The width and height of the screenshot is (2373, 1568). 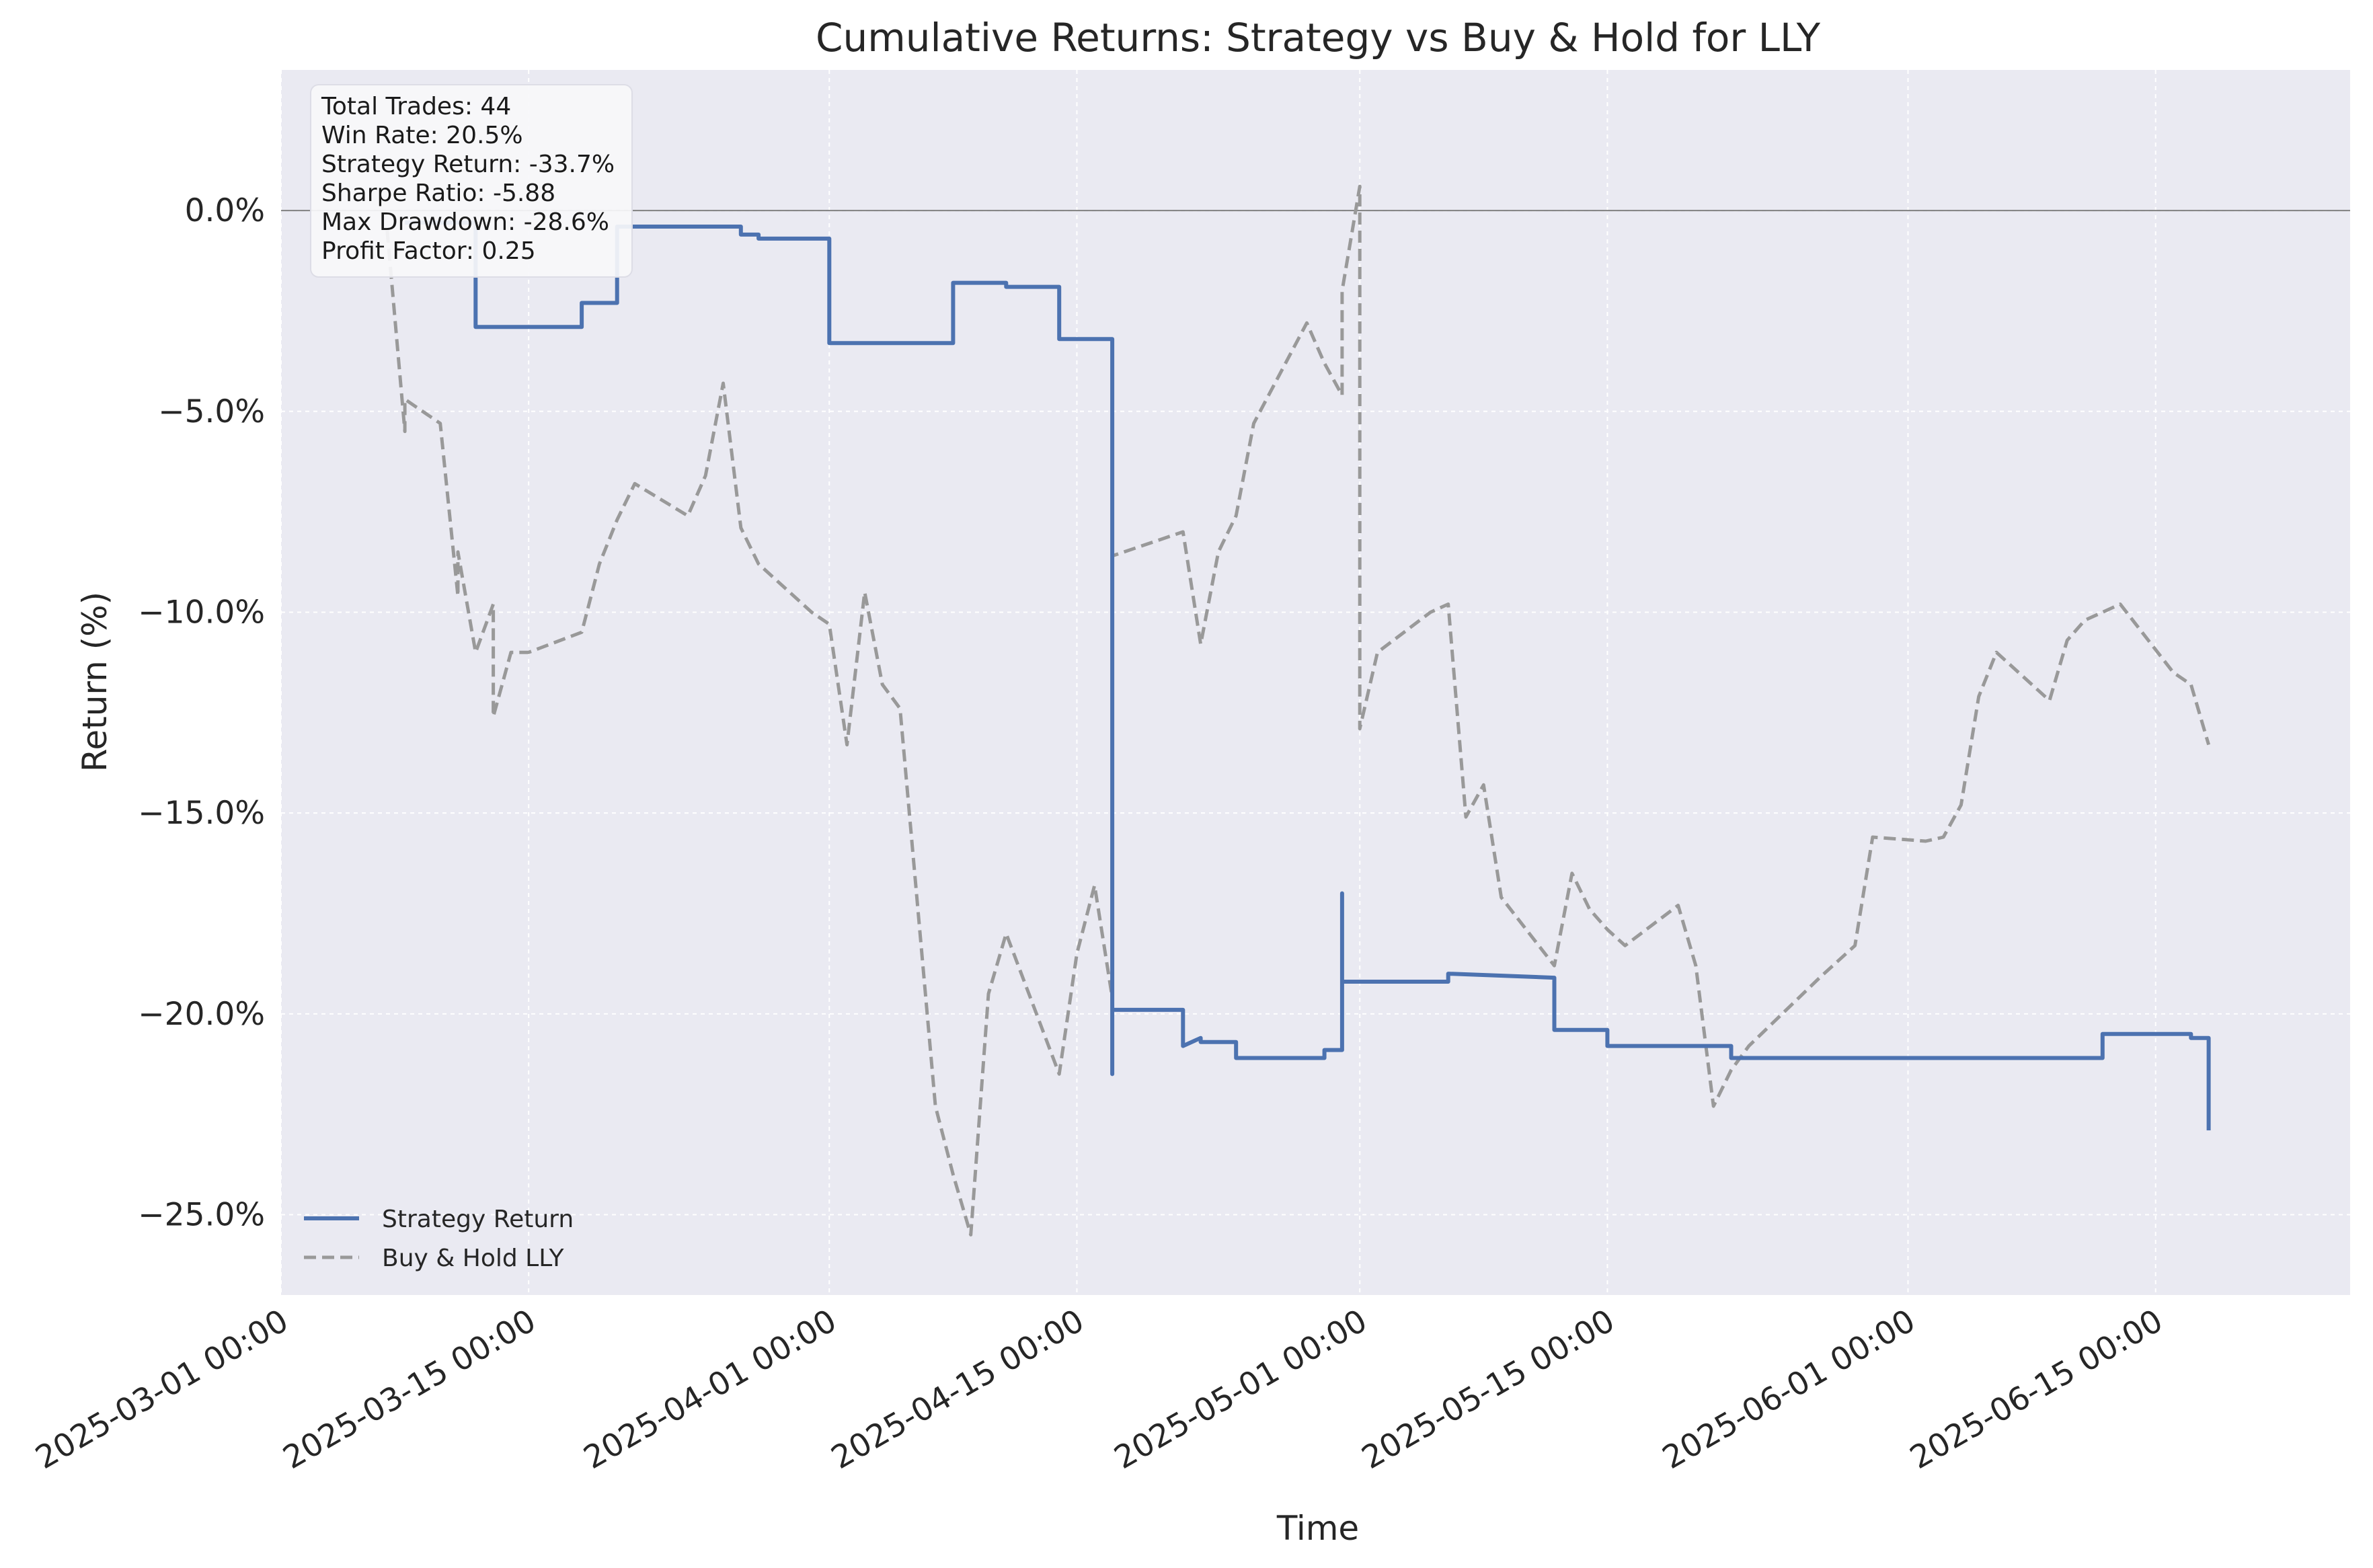 I want to click on y-axis-label: Return (%), so click(x=94, y=682).